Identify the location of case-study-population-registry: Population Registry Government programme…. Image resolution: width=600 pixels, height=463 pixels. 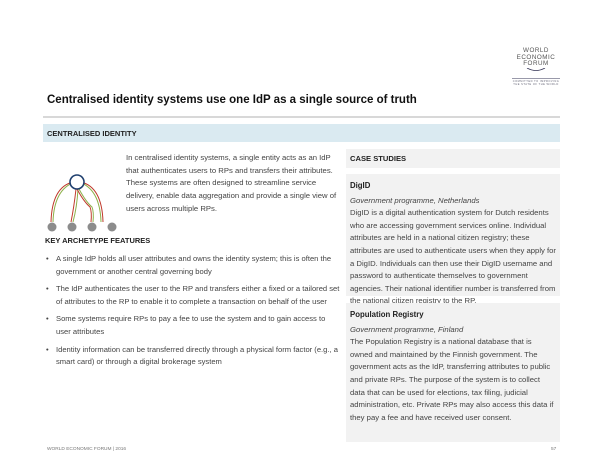
(453, 372).